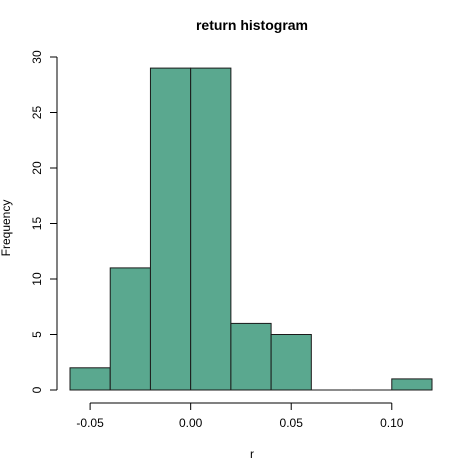  What do you see at coordinates (37, 168) in the screenshot?
I see `y-tick-label: 20` at bounding box center [37, 168].